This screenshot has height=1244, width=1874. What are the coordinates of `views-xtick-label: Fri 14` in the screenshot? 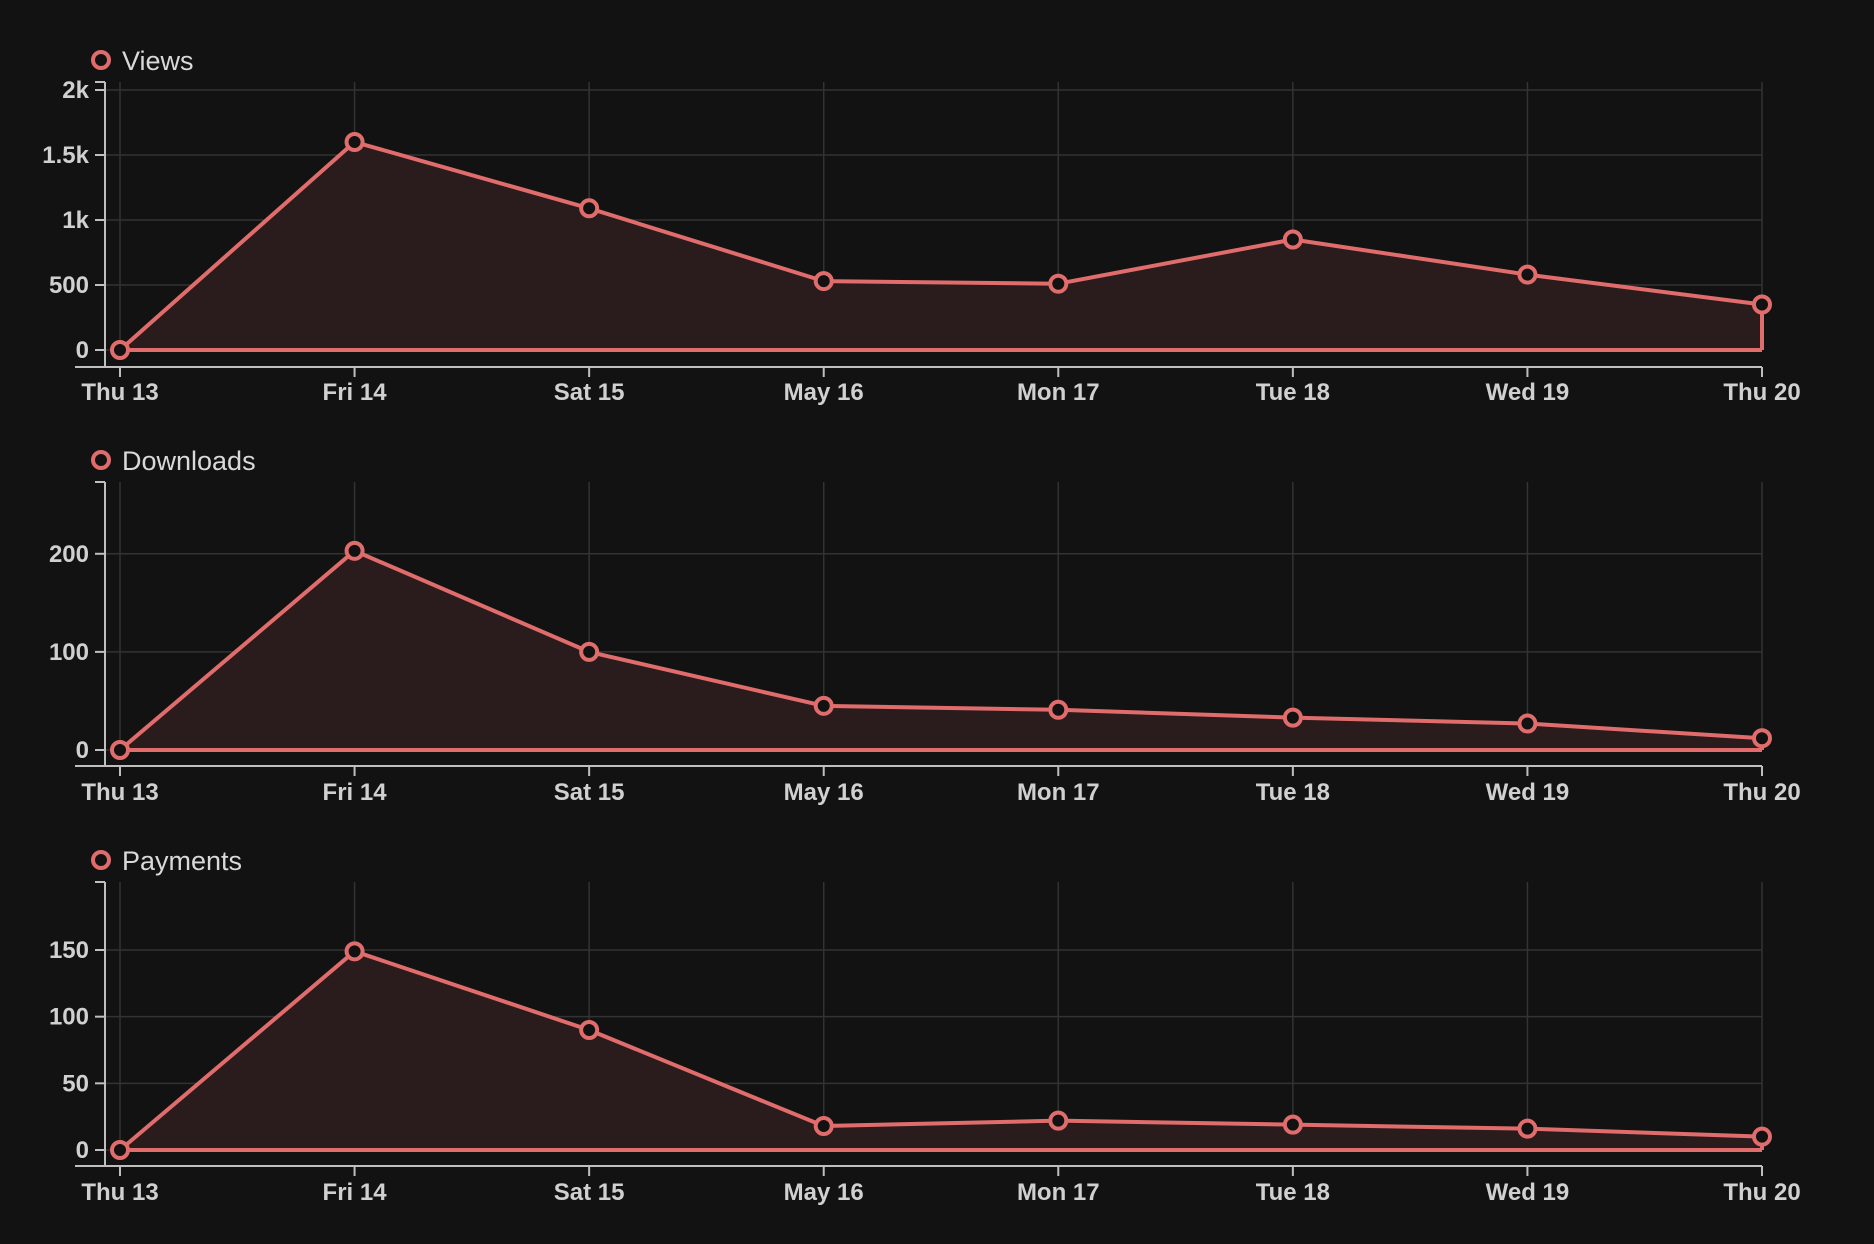 It's located at (355, 392).